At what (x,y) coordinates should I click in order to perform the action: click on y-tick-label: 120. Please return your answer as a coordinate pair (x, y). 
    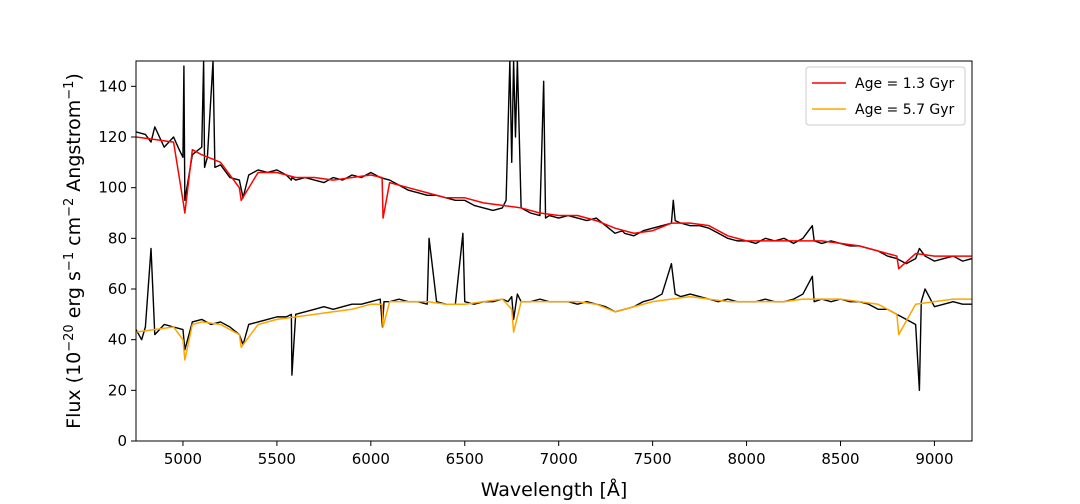
    Looking at the image, I should click on (112, 137).